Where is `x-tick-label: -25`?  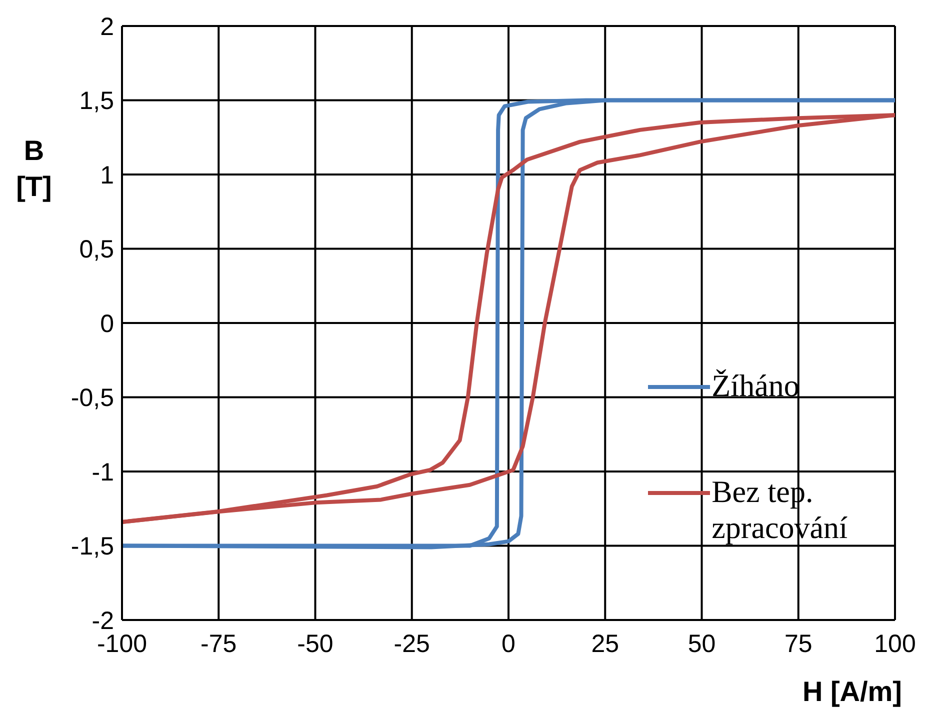 x-tick-label: -25 is located at coordinates (412, 644).